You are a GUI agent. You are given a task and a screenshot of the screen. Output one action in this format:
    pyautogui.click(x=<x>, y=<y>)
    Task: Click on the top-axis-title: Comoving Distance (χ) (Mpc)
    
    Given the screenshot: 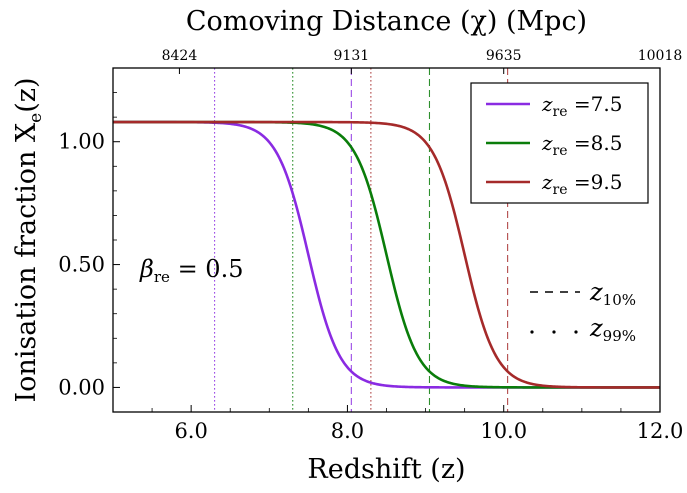 What is the action you would take?
    pyautogui.click(x=386, y=21)
    